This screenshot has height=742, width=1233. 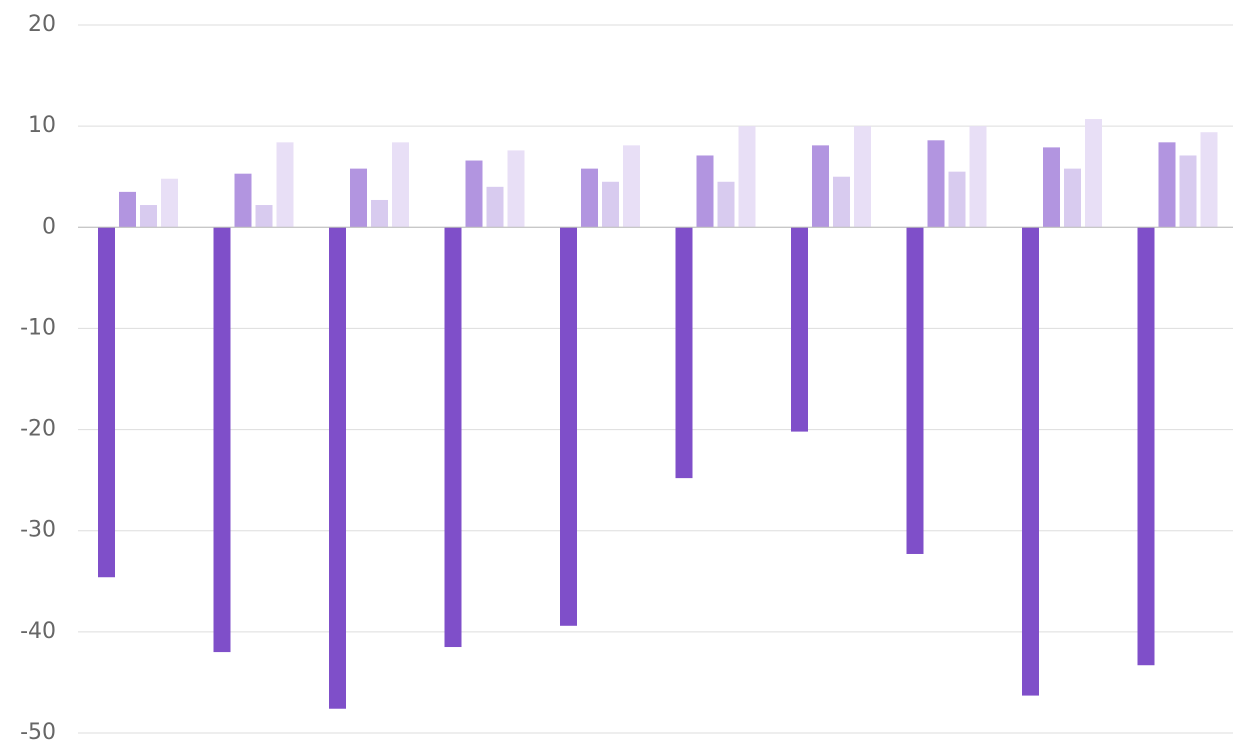 What do you see at coordinates (38, 731) in the screenshot?
I see `y-tick-label: -50` at bounding box center [38, 731].